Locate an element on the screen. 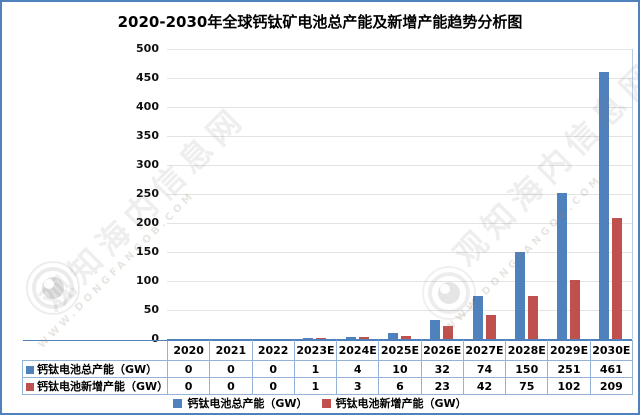 Image resolution: width=640 pixels, height=415 pixels. table-cell-2030E: 461 is located at coordinates (611, 369).